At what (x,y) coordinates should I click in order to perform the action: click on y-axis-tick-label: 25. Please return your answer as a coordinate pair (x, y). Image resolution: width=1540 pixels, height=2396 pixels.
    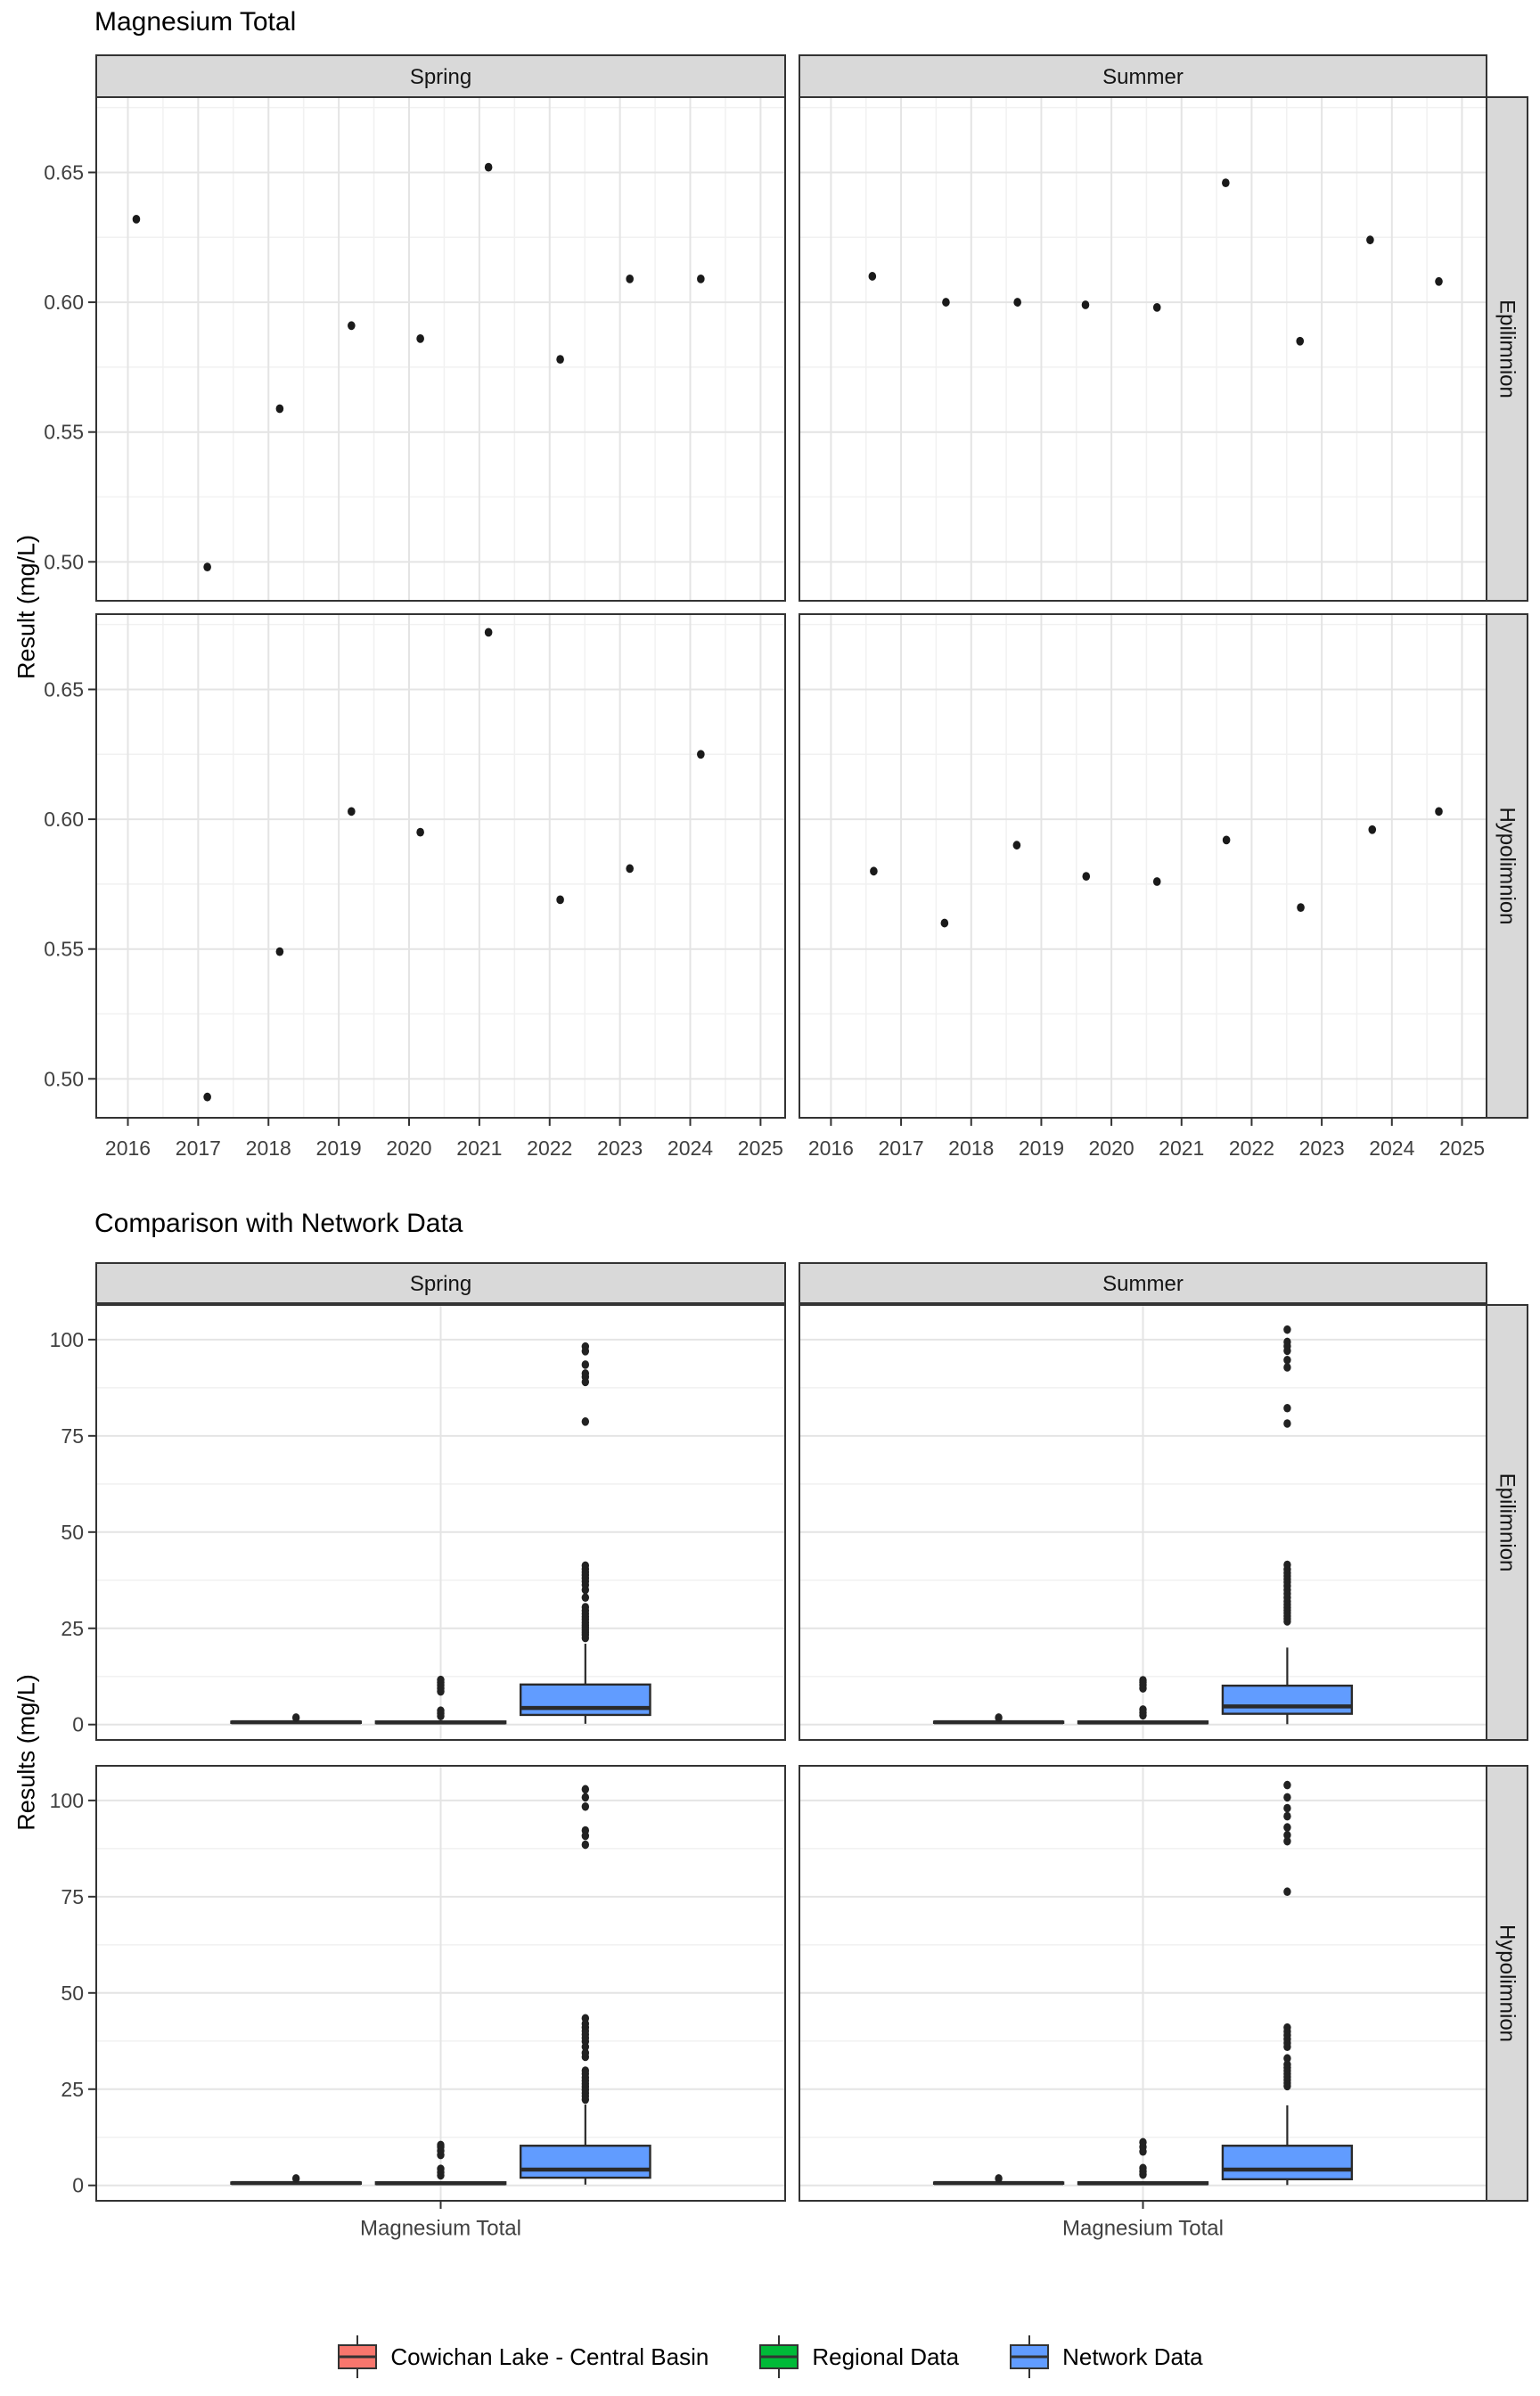
    Looking at the image, I should click on (72, 2089).